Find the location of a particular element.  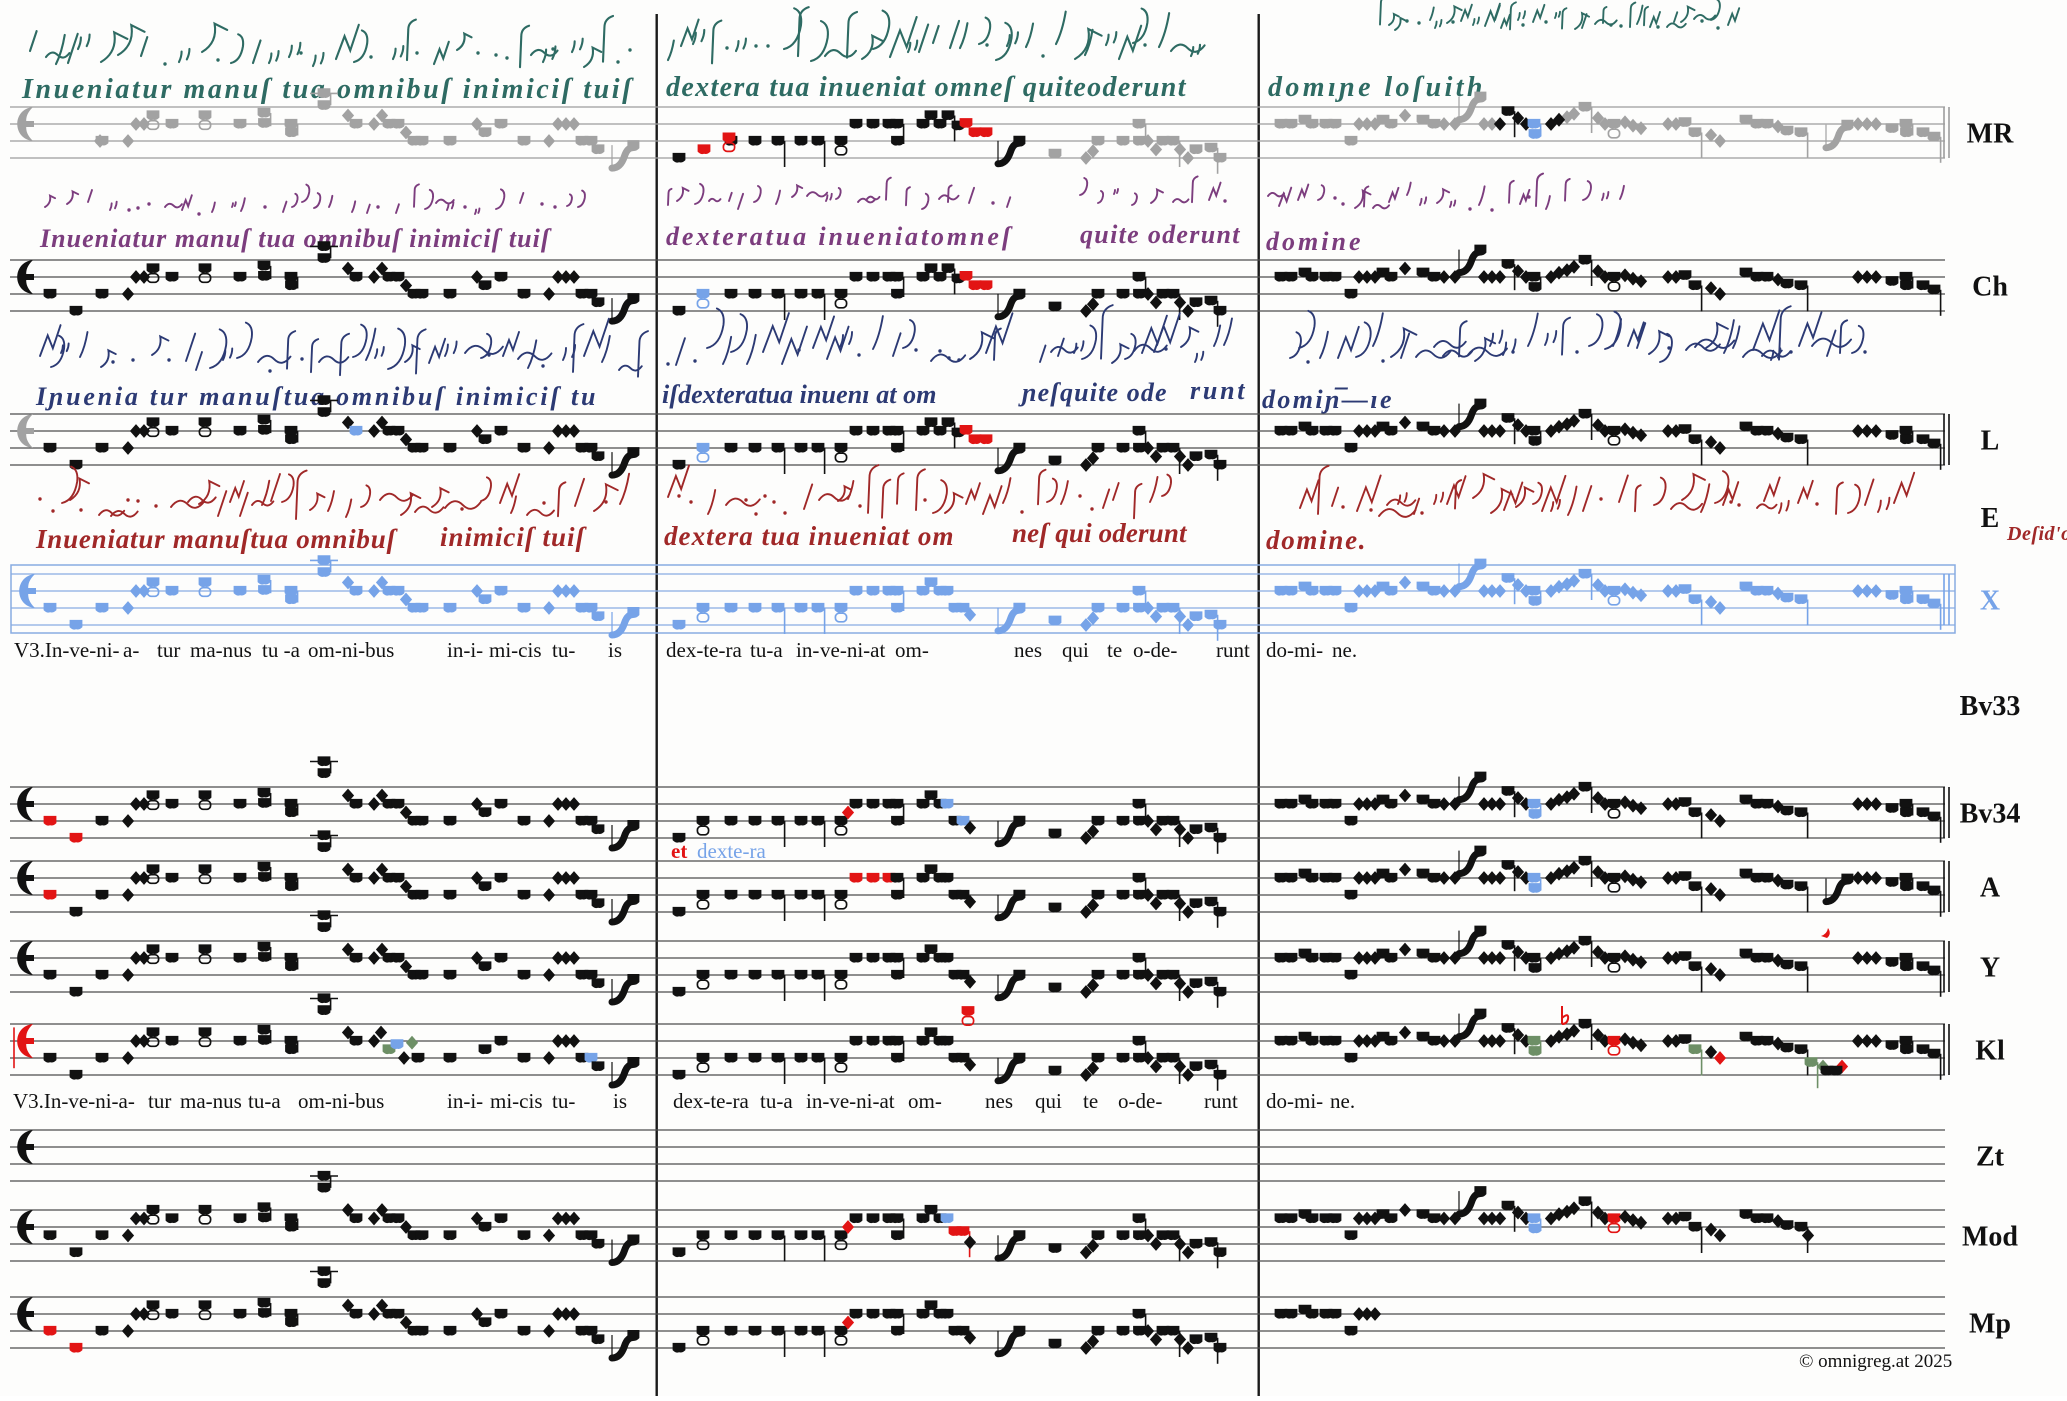

svg-text: dexteratua inueniatomneſ is located at coordinates (839, 236).